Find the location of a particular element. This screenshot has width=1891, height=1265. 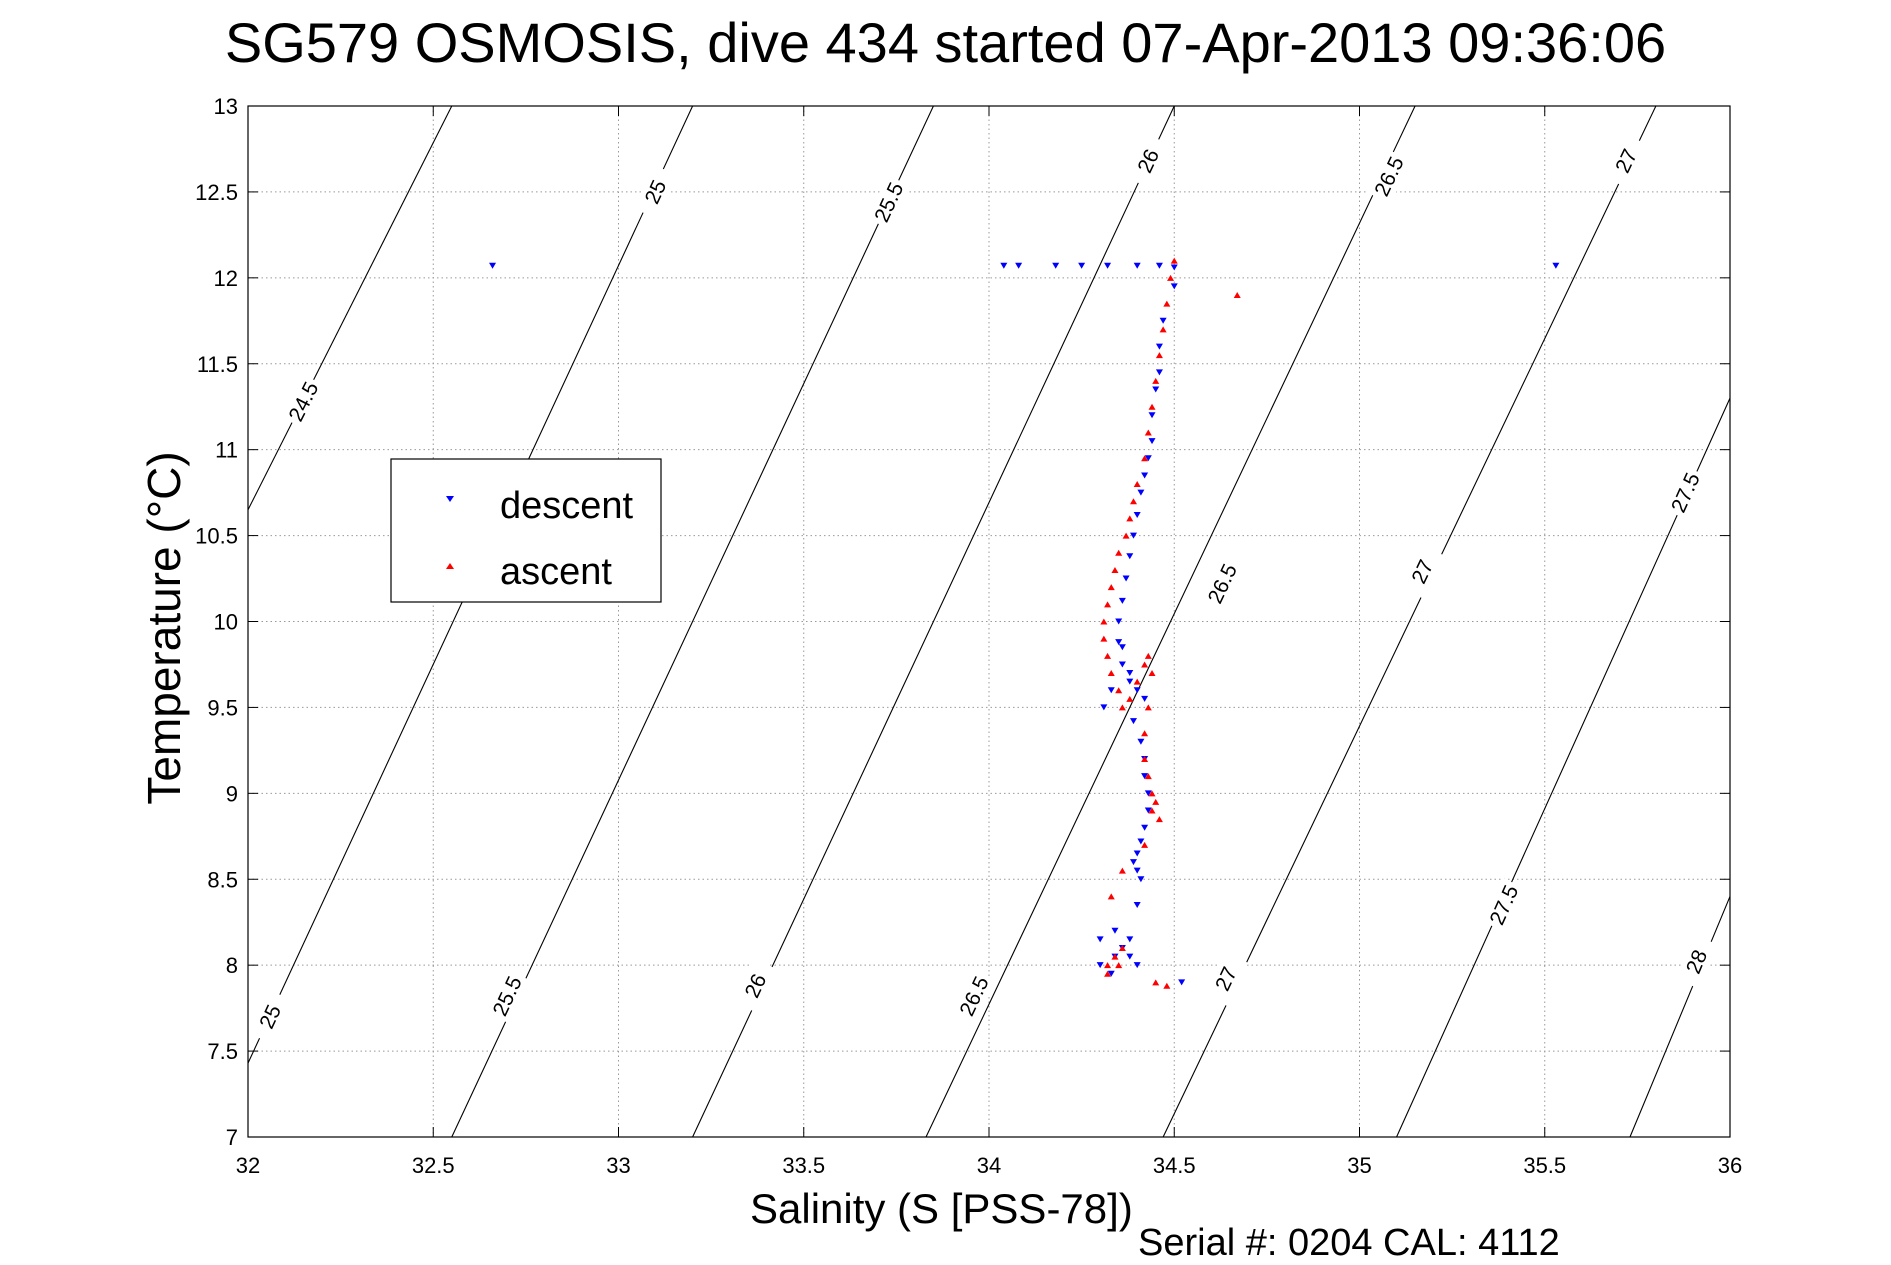

x-tick-label: 35.5 is located at coordinates (1544, 1165).